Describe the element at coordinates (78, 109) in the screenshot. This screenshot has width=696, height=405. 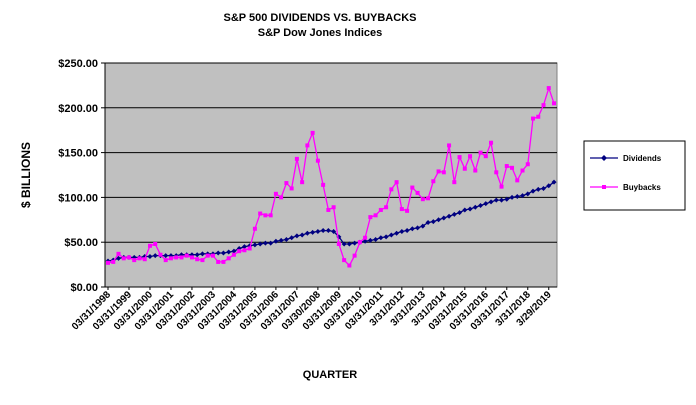
I see `y-tick-label: $200.00` at that location.